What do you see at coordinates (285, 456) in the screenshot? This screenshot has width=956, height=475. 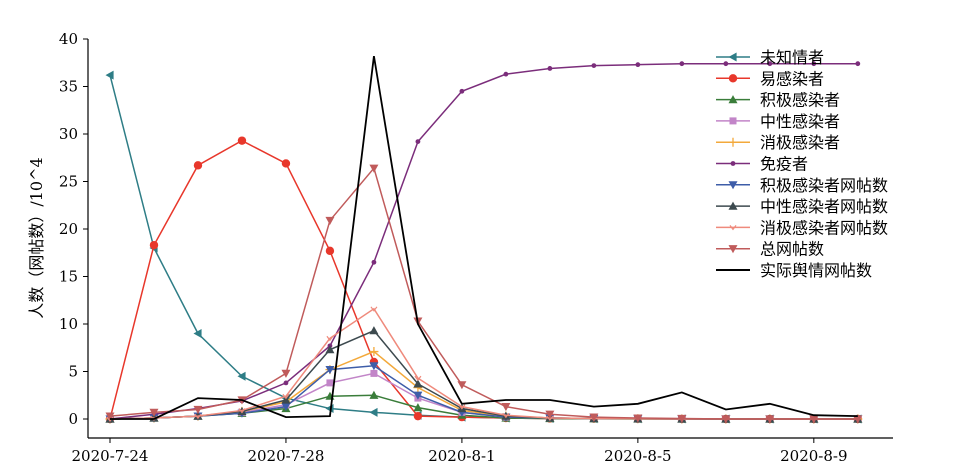 I see `x-tick-label: 2020-7-28` at bounding box center [285, 456].